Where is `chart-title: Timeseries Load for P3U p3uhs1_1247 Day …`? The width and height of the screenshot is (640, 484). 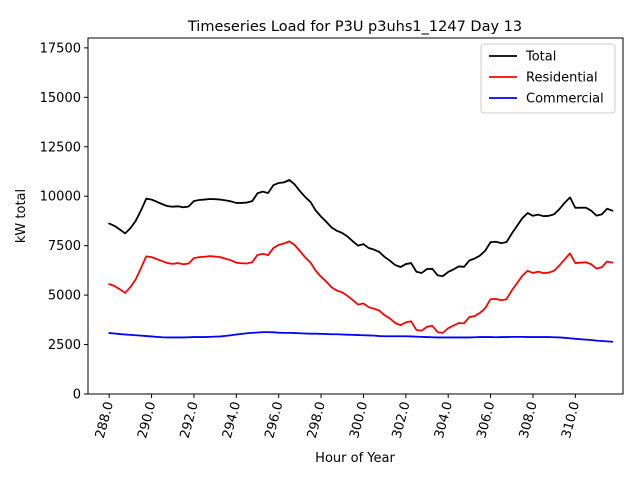 chart-title: Timeseries Load for P3U p3uhs1_1247 Day … is located at coordinates (354, 27).